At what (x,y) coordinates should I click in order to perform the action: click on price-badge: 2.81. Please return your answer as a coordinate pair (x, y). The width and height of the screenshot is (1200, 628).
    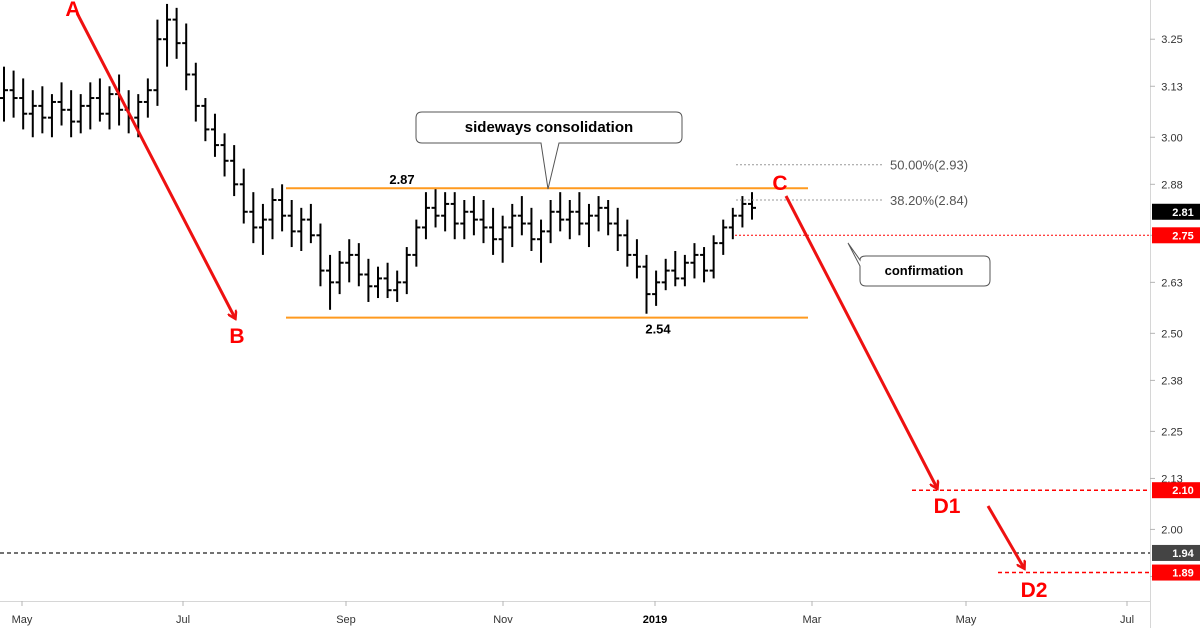
    Looking at the image, I should click on (1176, 211).